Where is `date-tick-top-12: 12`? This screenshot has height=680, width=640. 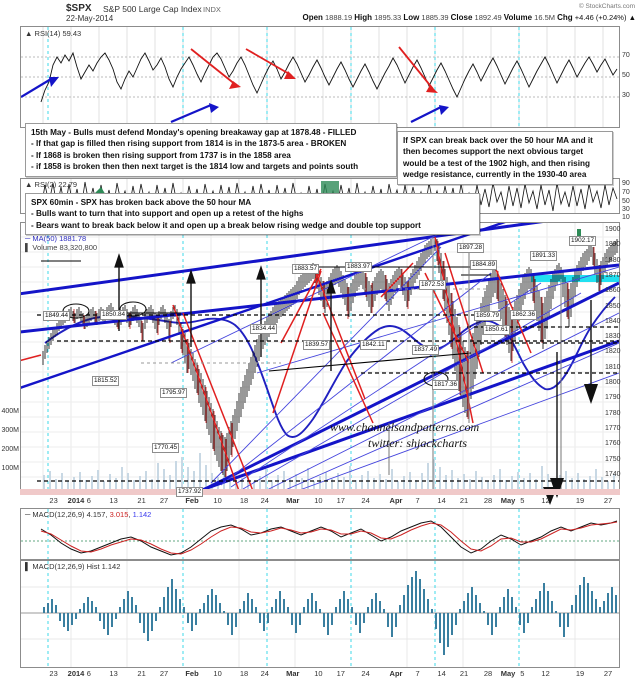
date-tick-top-12: 12 is located at coordinates (545, 500).